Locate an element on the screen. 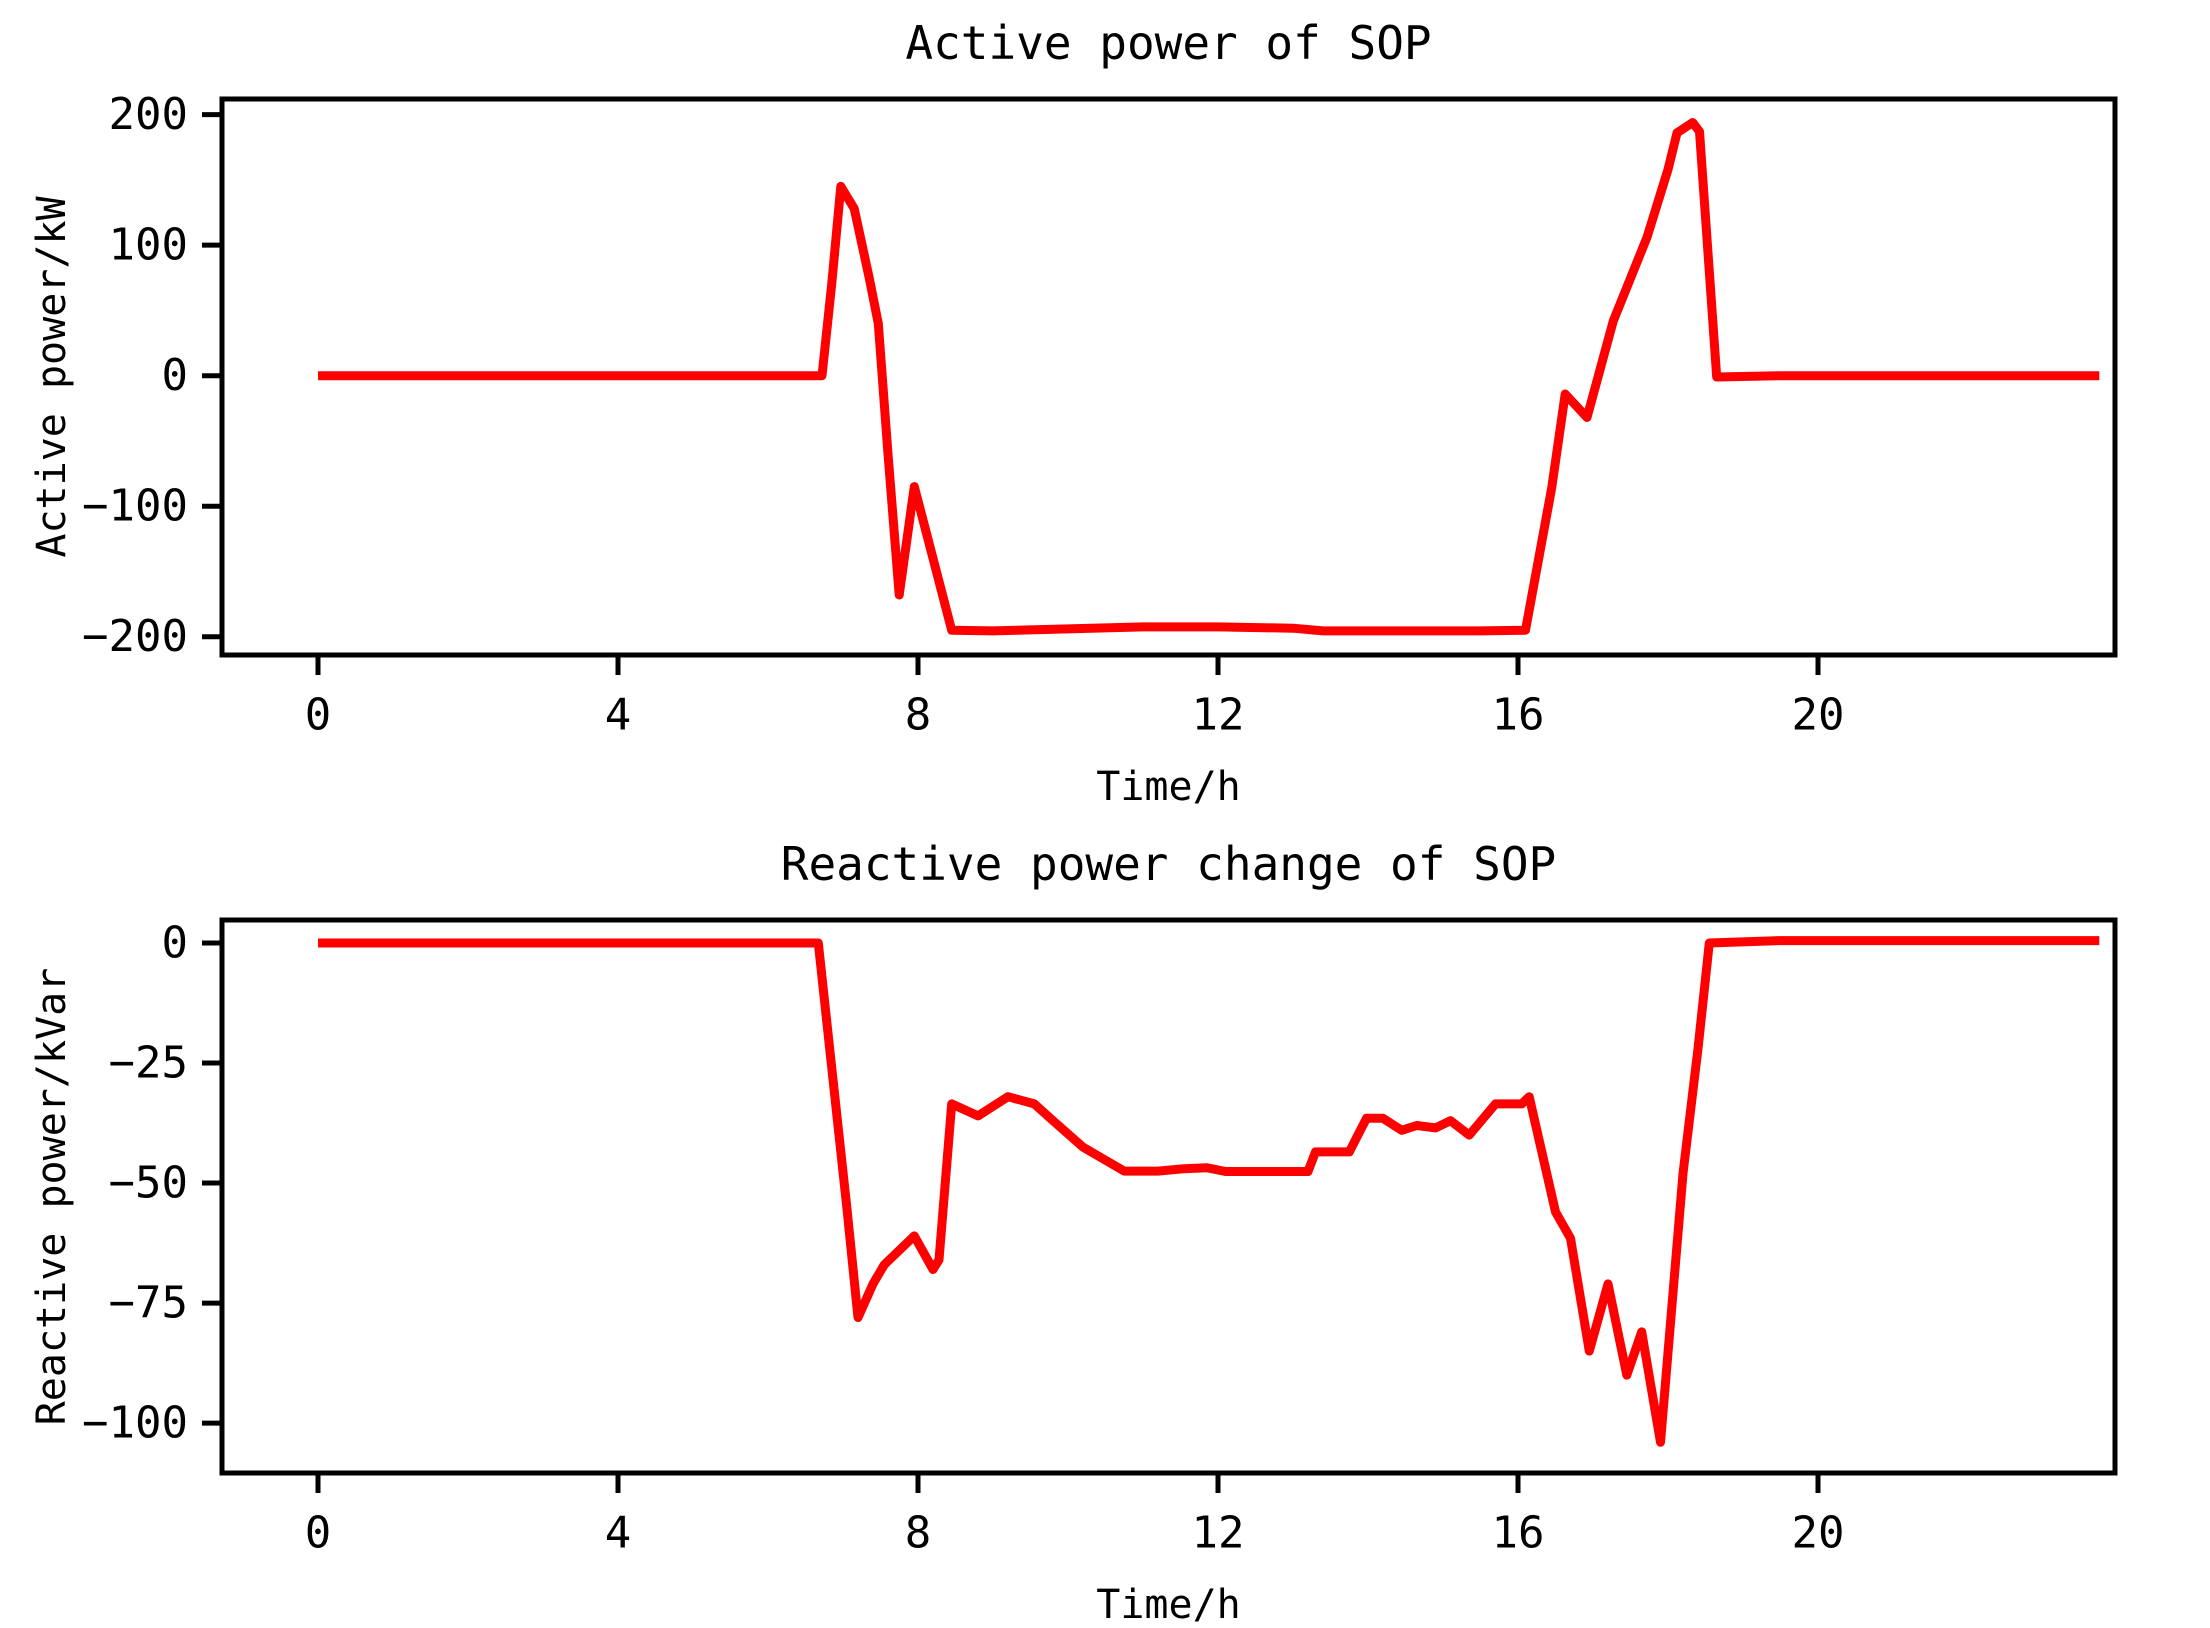  y-axis-label: Active power/kW is located at coordinates (52, 376).